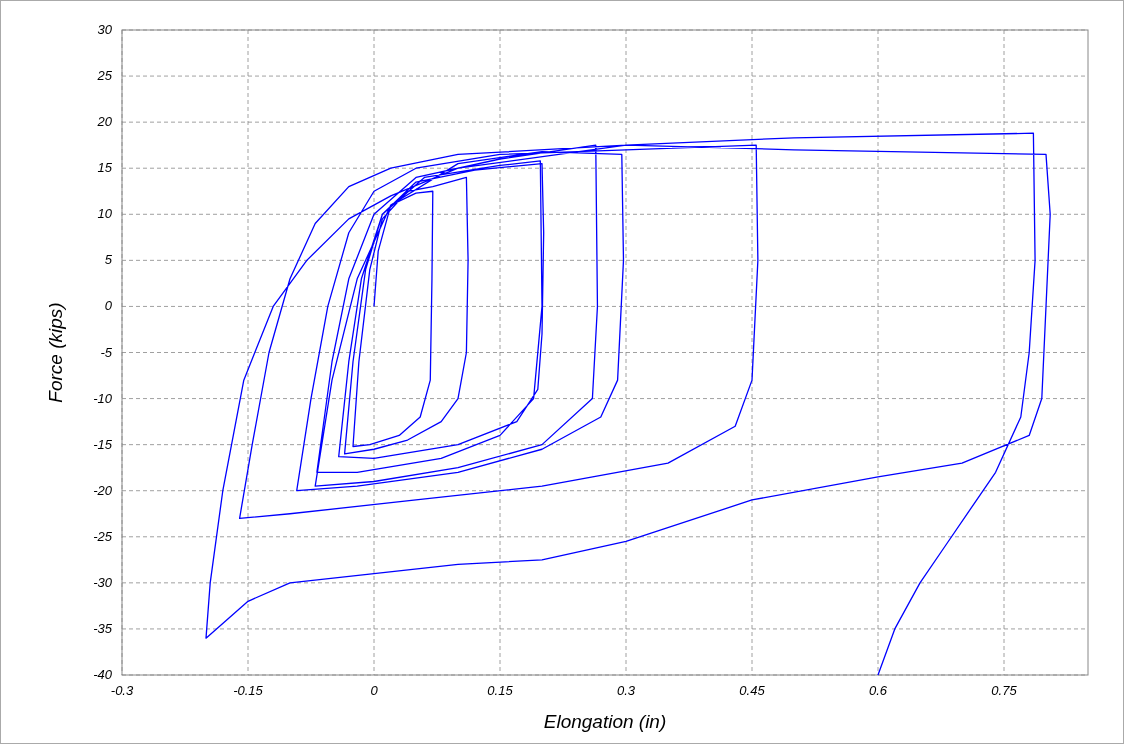 The width and height of the screenshot is (1124, 744). What do you see at coordinates (122, 690) in the screenshot?
I see `x-tick-label: -0.3` at bounding box center [122, 690].